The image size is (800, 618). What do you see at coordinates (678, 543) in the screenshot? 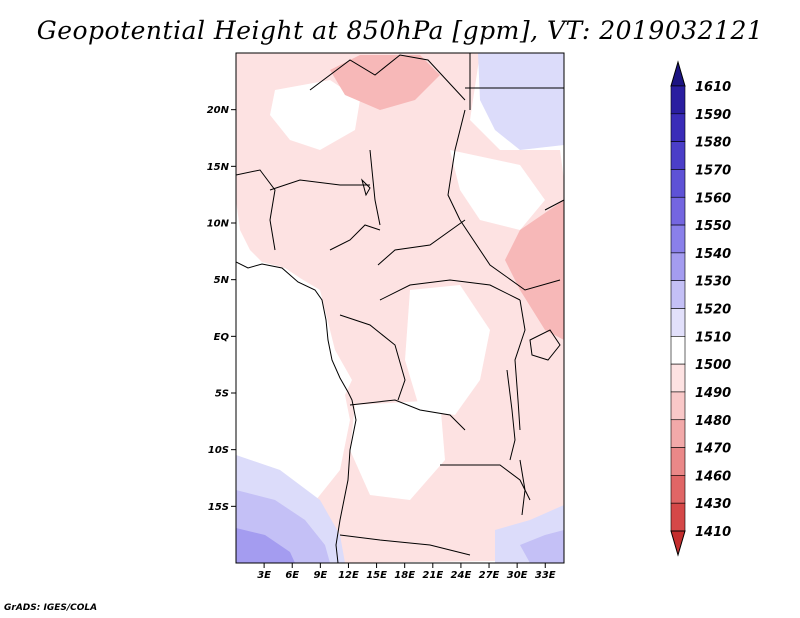
I see `colorbar-bottom-arrow` at bounding box center [678, 543].